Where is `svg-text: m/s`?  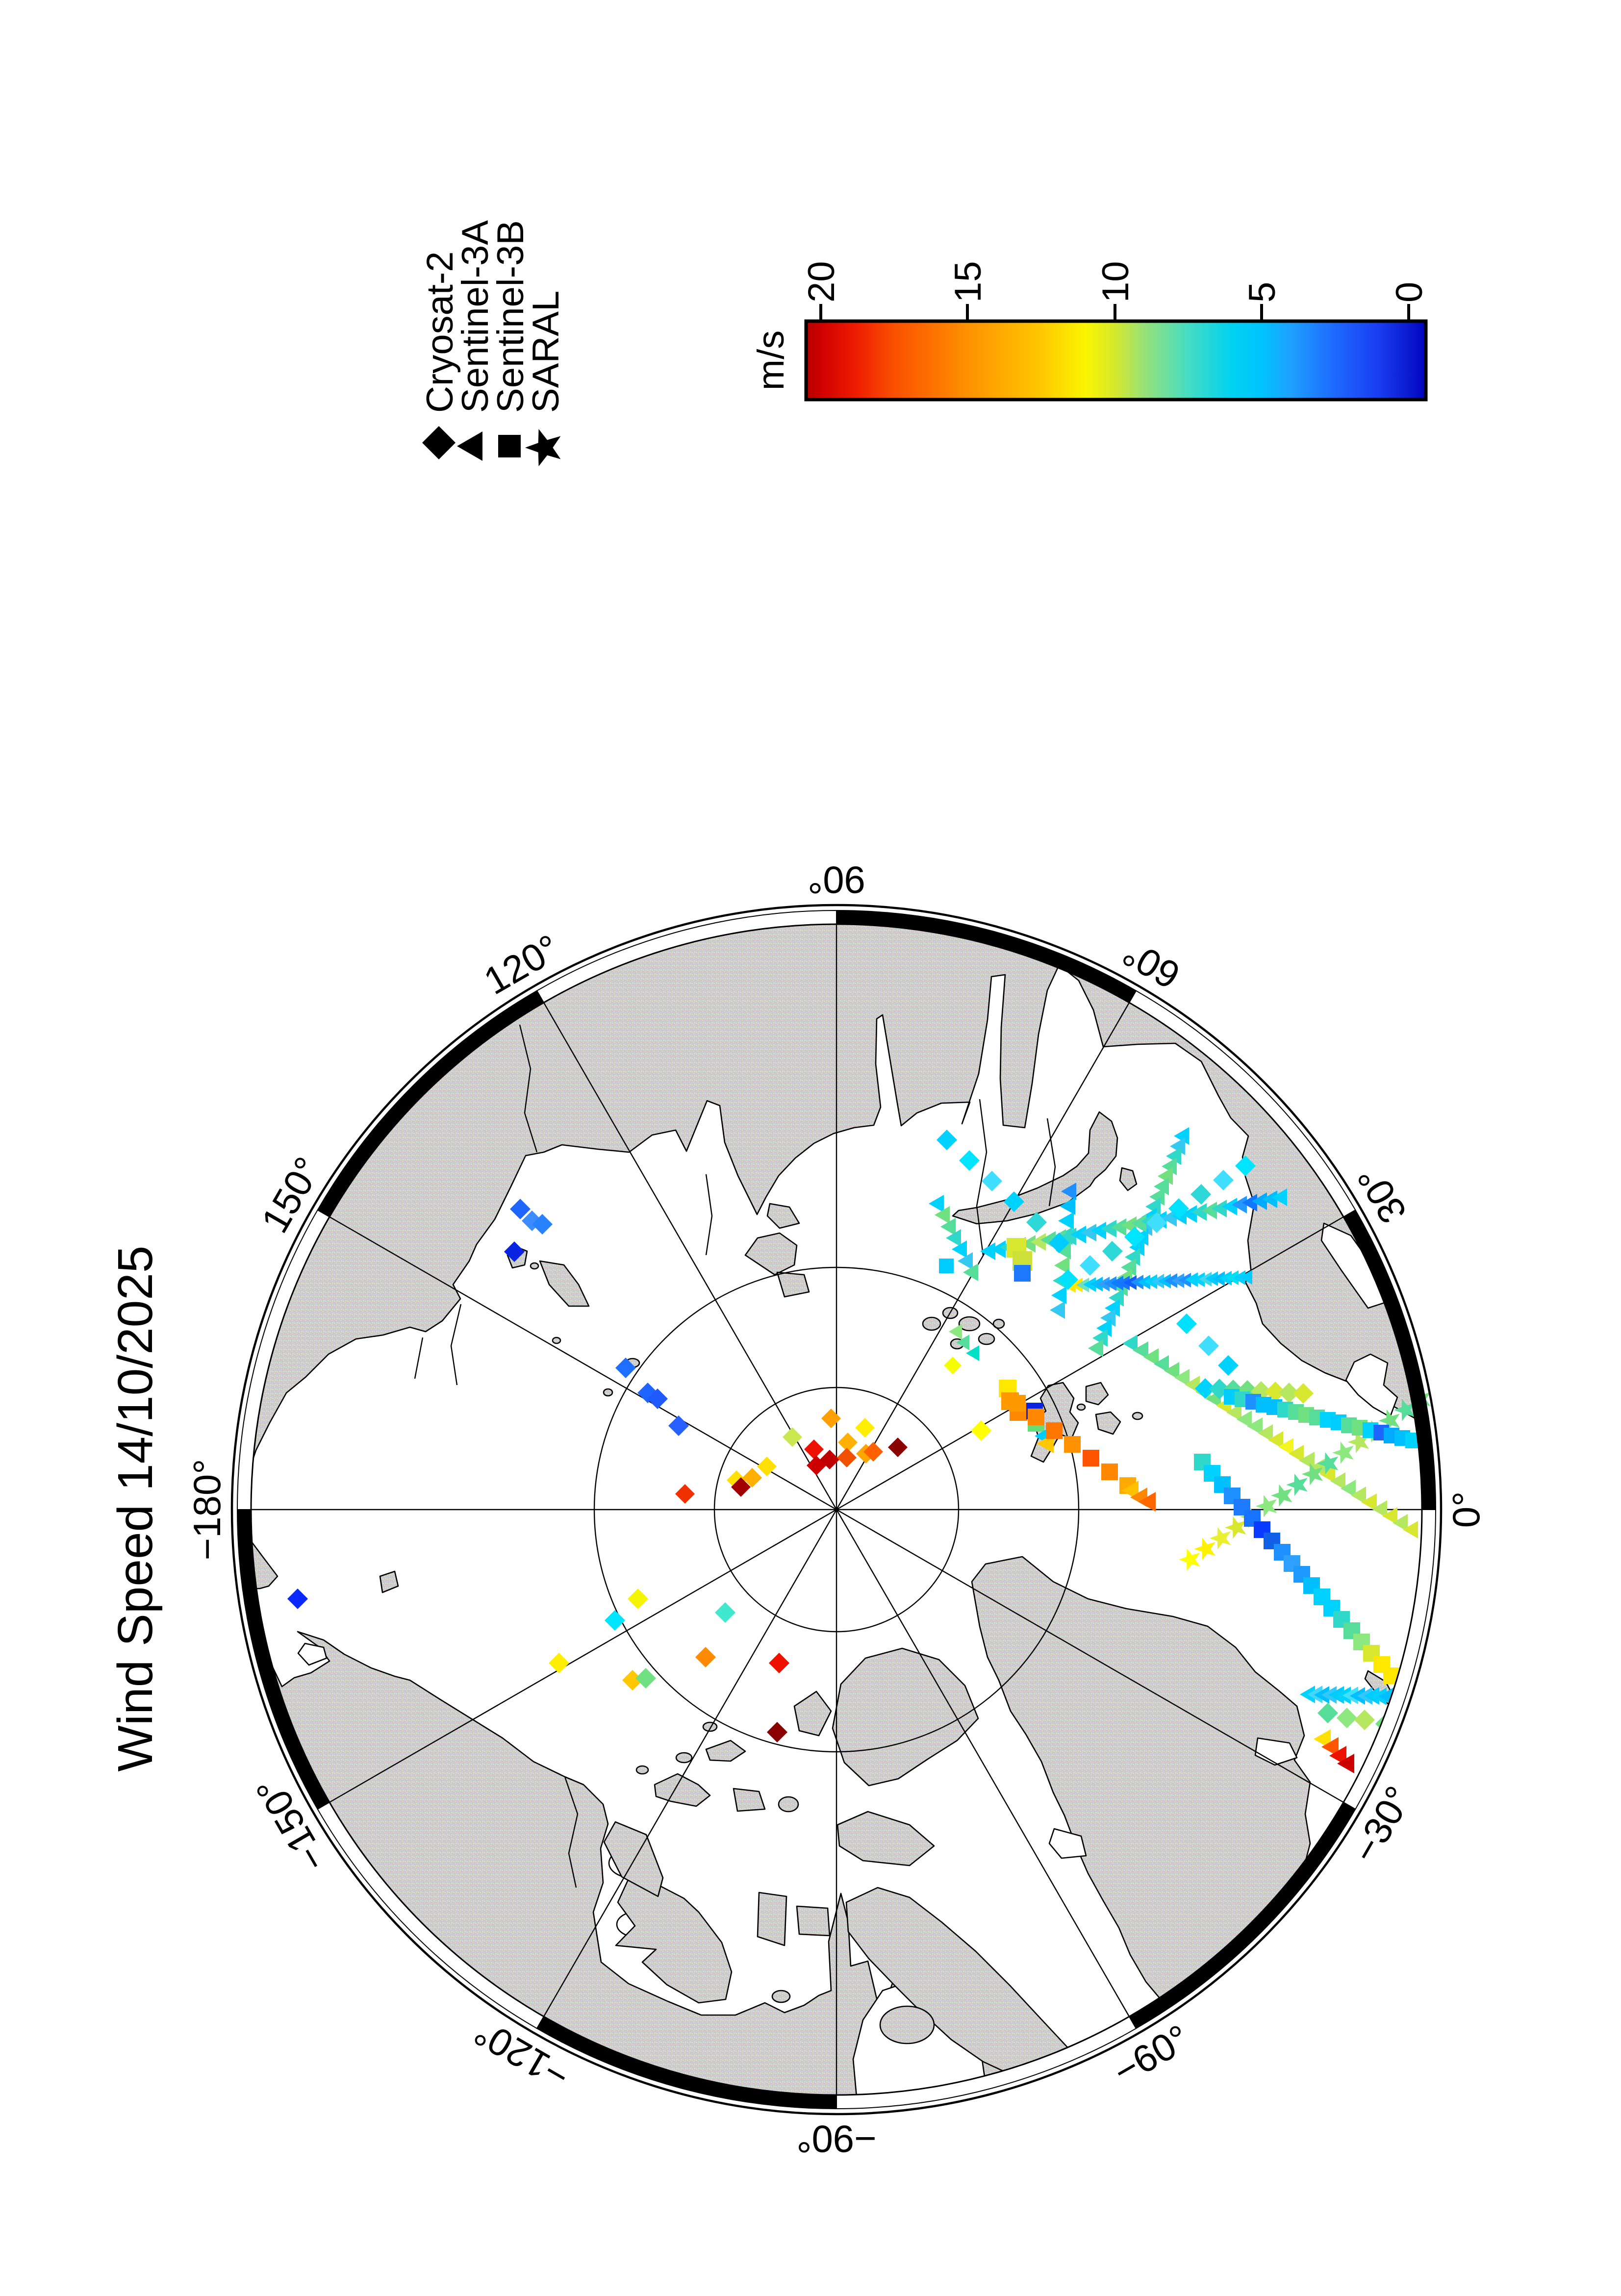
svg-text: m/s is located at coordinates (771, 360).